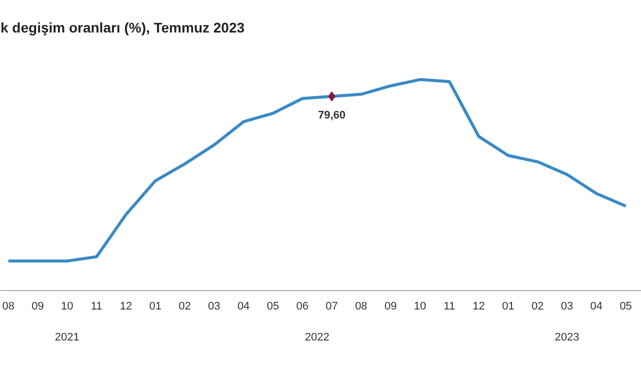  What do you see at coordinates (332, 115) in the screenshot?
I see `annotation: 79,60` at bounding box center [332, 115].